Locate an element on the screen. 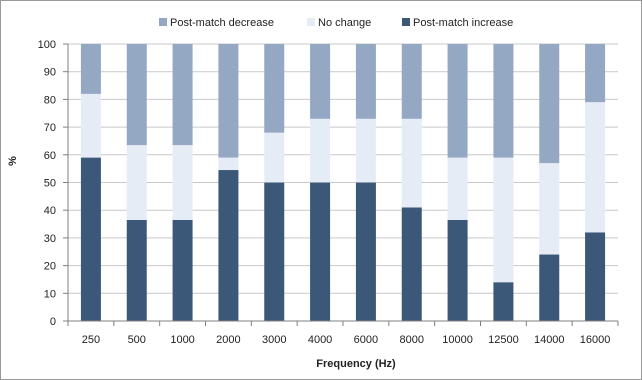  x-tick-label-6000: 6000 is located at coordinates (366, 340).